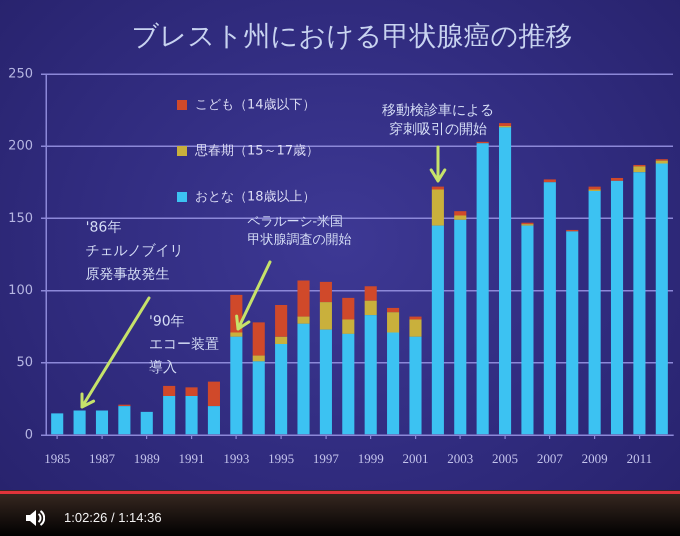 The height and width of the screenshot is (536, 680). What do you see at coordinates (438, 120) in the screenshot?
I see `annotation: 移動検診車による穿刺吸引の開始` at bounding box center [438, 120].